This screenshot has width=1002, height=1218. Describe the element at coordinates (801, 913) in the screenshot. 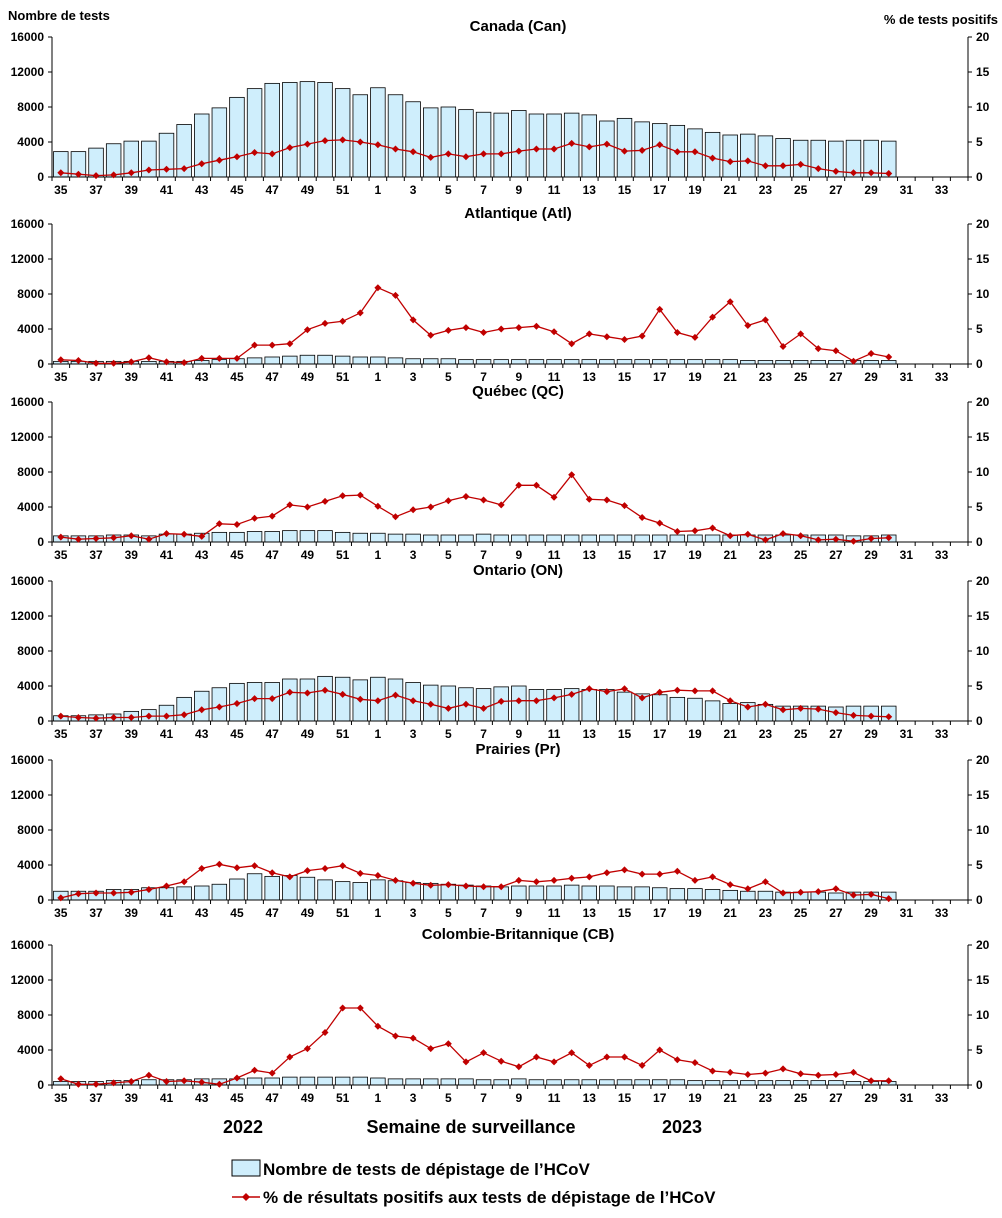

I see `x-tick-label: 25` at that location.